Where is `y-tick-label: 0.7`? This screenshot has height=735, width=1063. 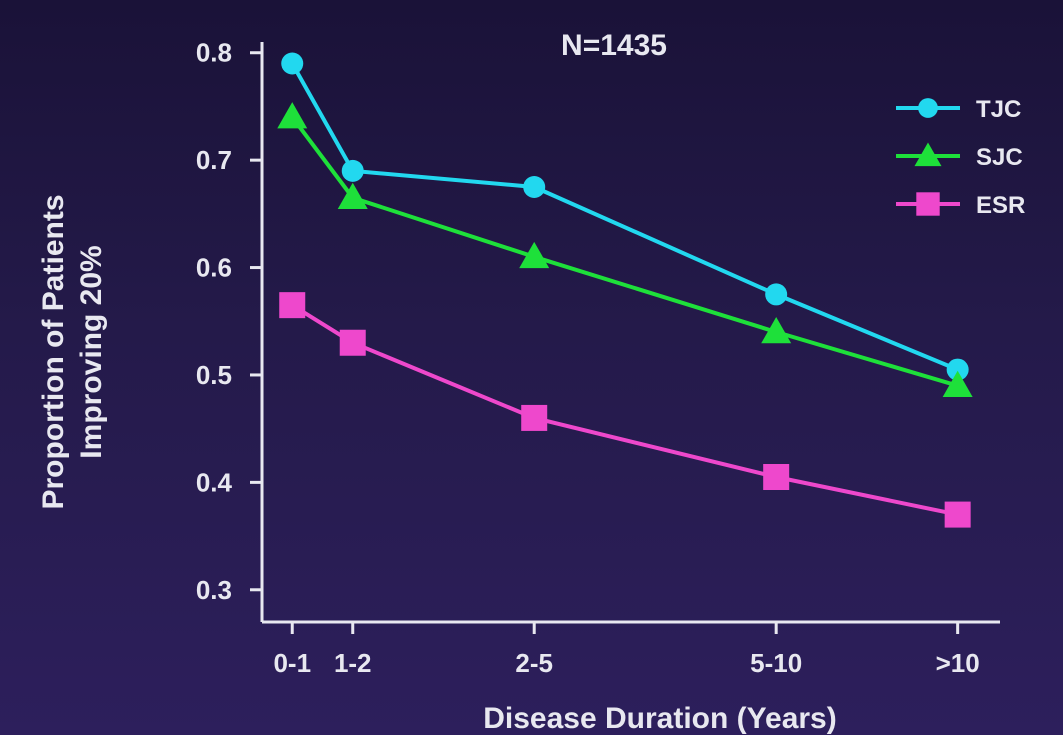
y-tick-label: 0.7 is located at coordinates (214, 160).